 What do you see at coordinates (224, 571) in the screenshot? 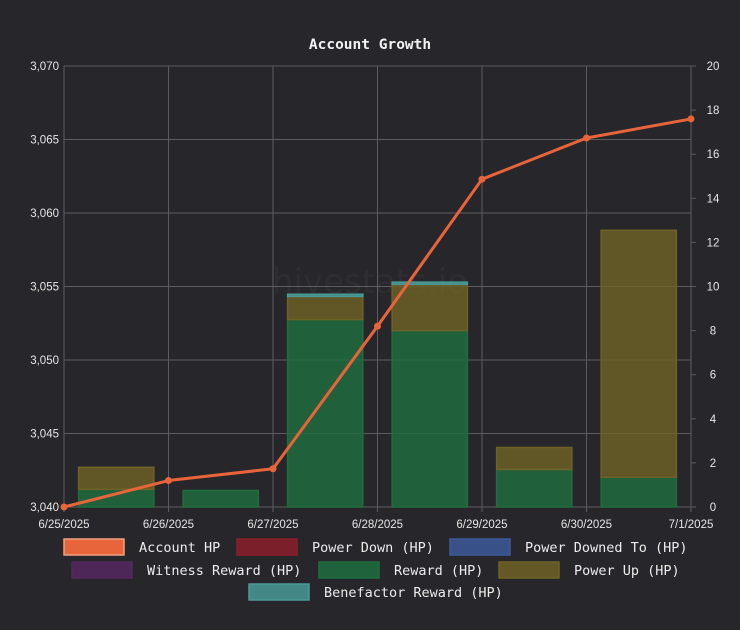
I see `legend-label: Witness Reward (HP)` at bounding box center [224, 571].